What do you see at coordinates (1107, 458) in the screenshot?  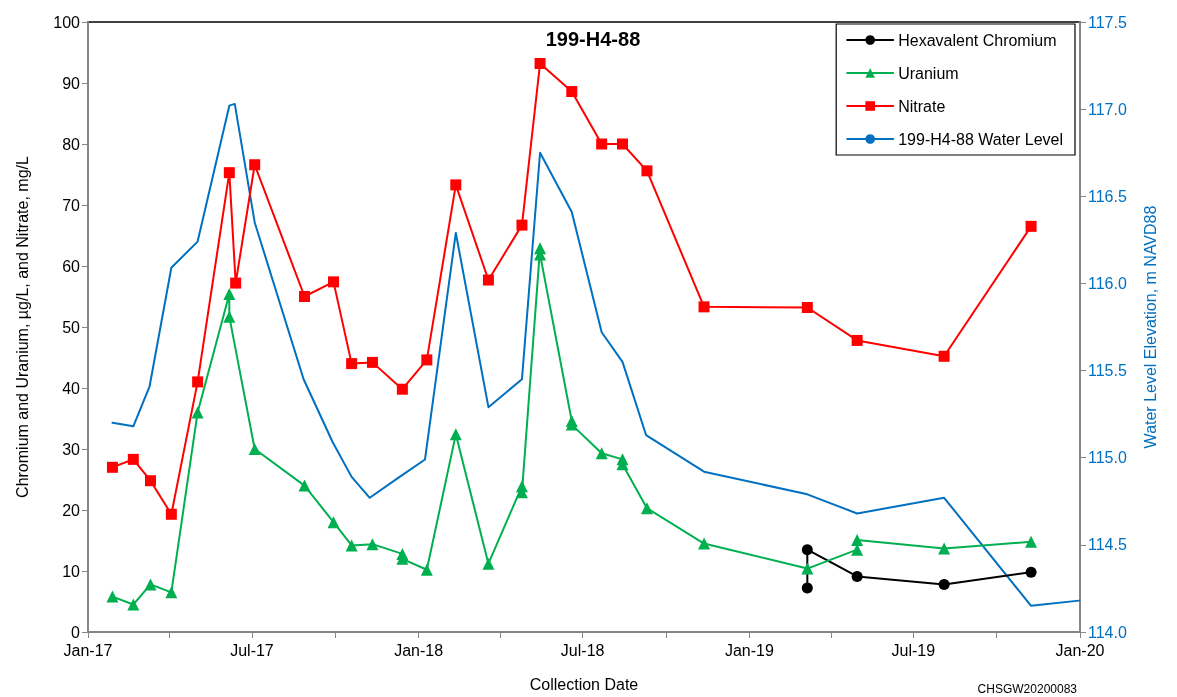 I see `y2-tick-label: 115.0` at bounding box center [1107, 458].